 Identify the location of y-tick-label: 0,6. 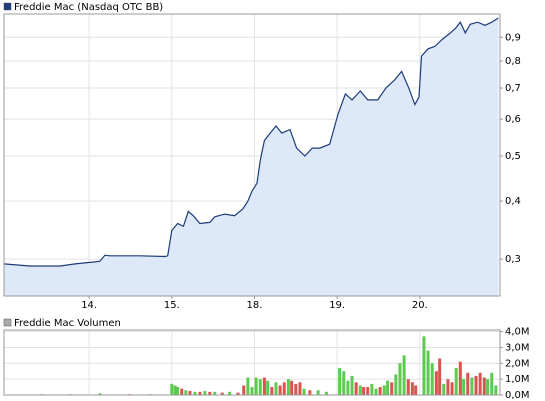
(513, 119).